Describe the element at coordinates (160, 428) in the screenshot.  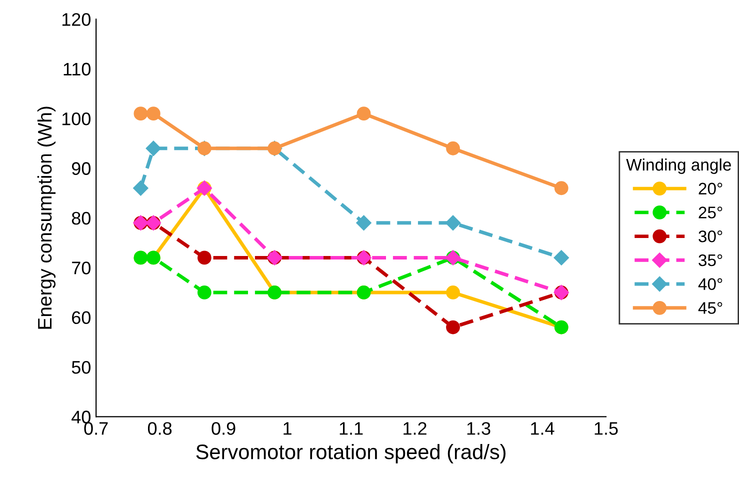
I see `x-tick-label: 0.8` at that location.